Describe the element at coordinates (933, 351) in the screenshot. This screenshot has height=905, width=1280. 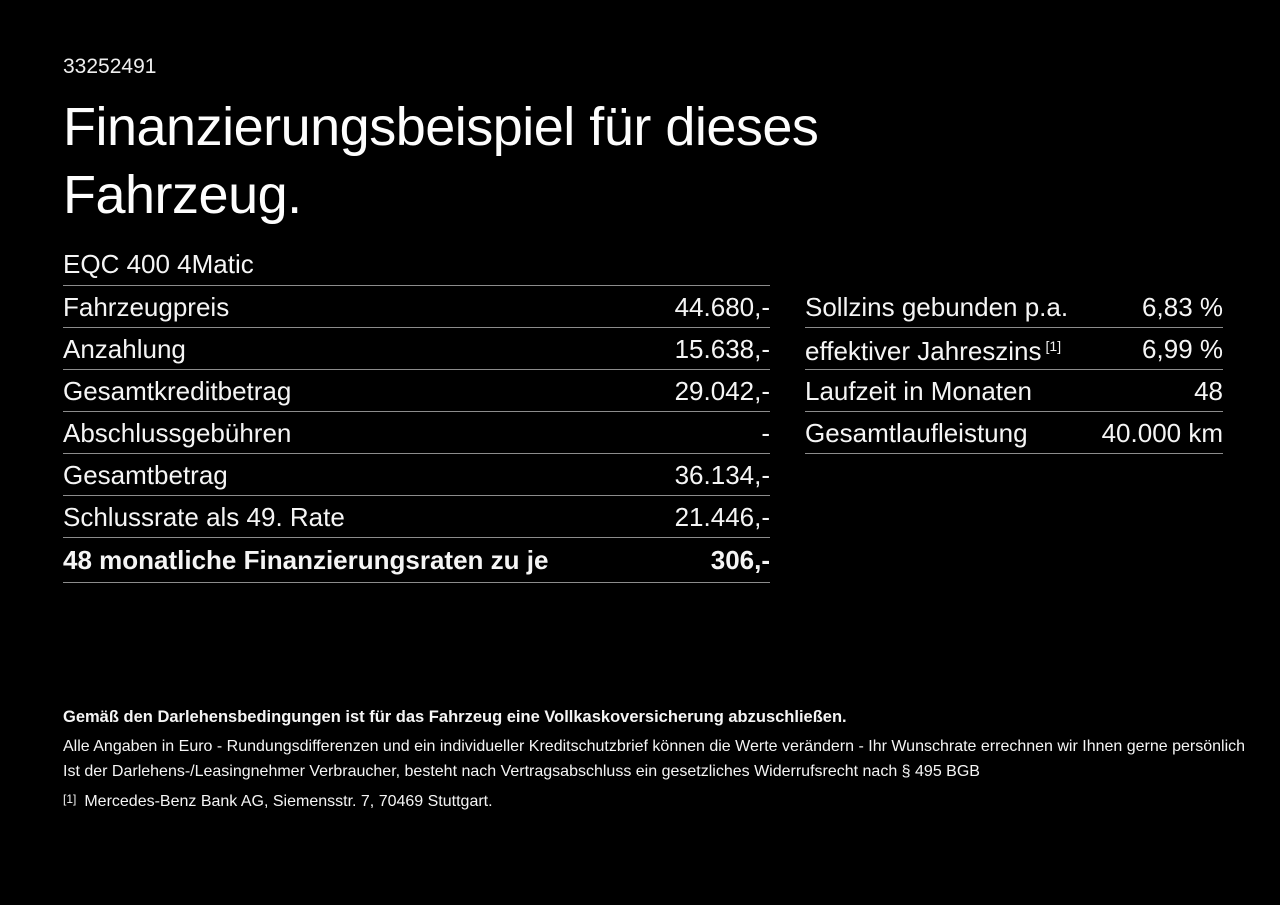
I see `row-label: effektiver Jahreszins [1]` at that location.